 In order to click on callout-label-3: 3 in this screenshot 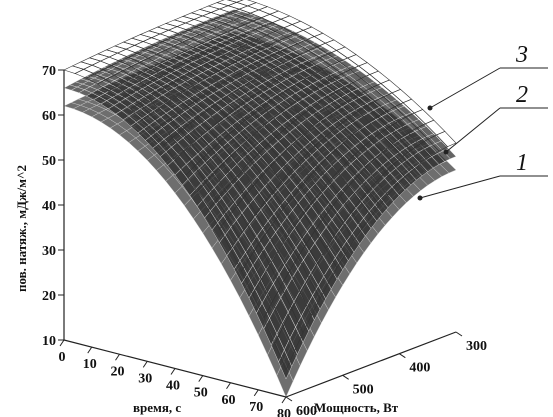, I will do `click(521, 55)`.